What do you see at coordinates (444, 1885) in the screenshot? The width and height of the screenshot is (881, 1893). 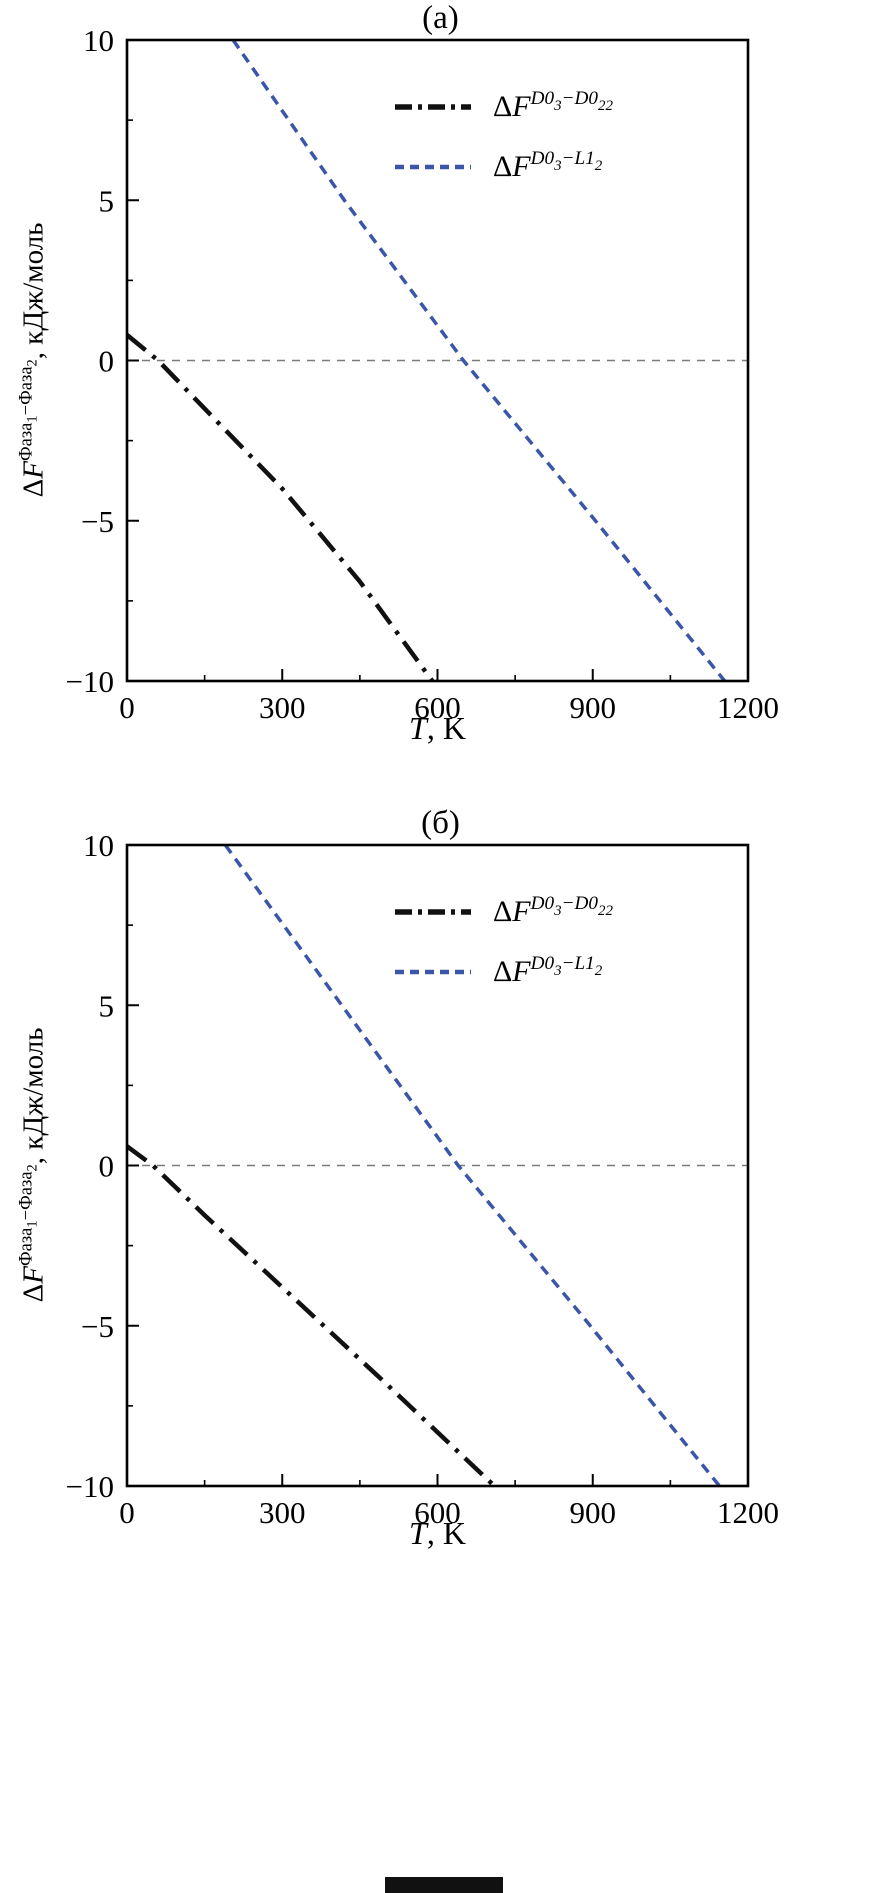 I see `page-edge-bar` at bounding box center [444, 1885].